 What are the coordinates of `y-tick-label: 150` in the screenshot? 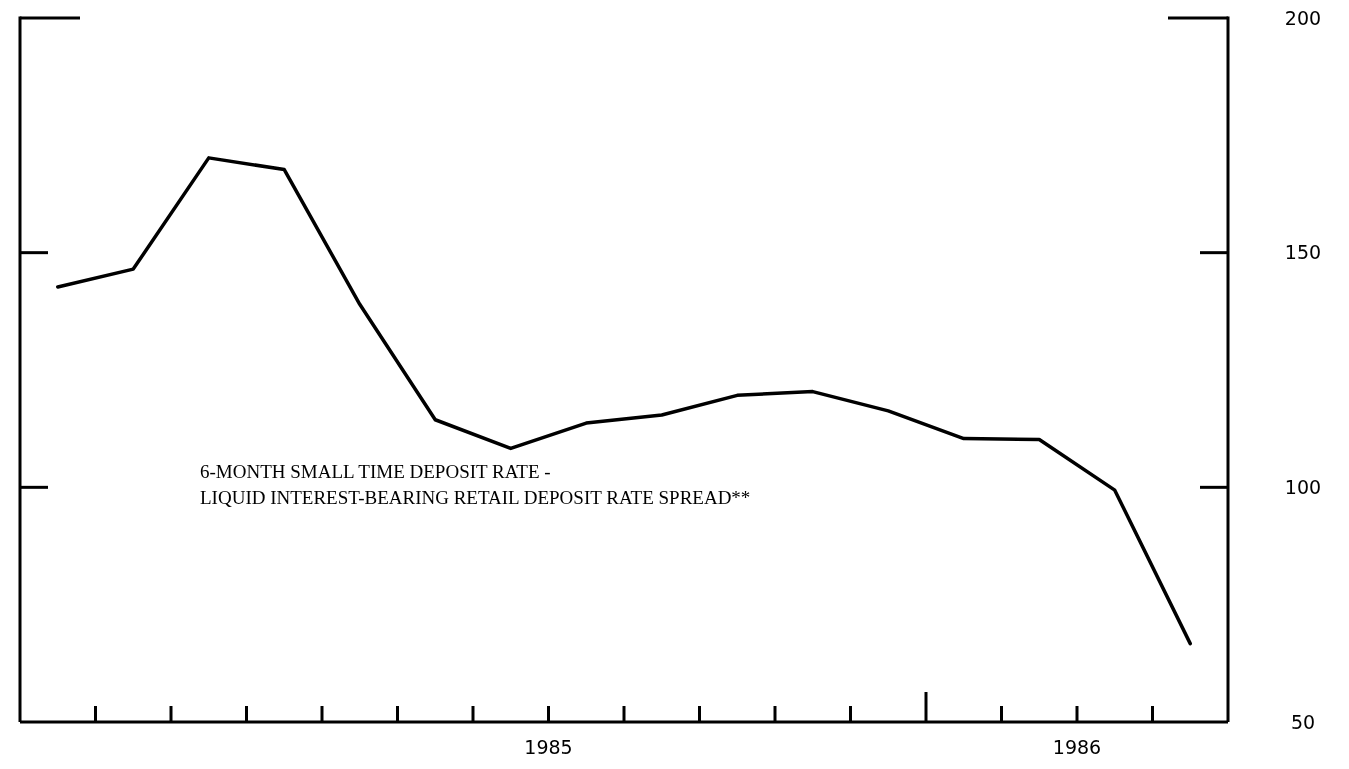 It's located at (1303, 252).